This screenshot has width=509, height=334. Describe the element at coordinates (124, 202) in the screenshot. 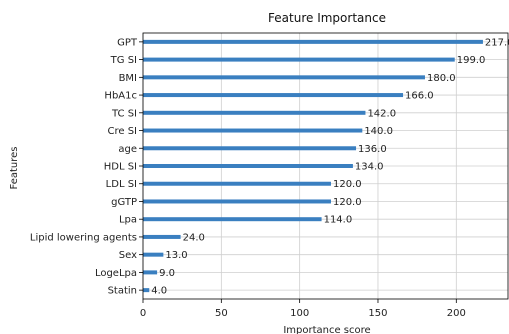

I see `y-tick-label: gGTP` at that location.